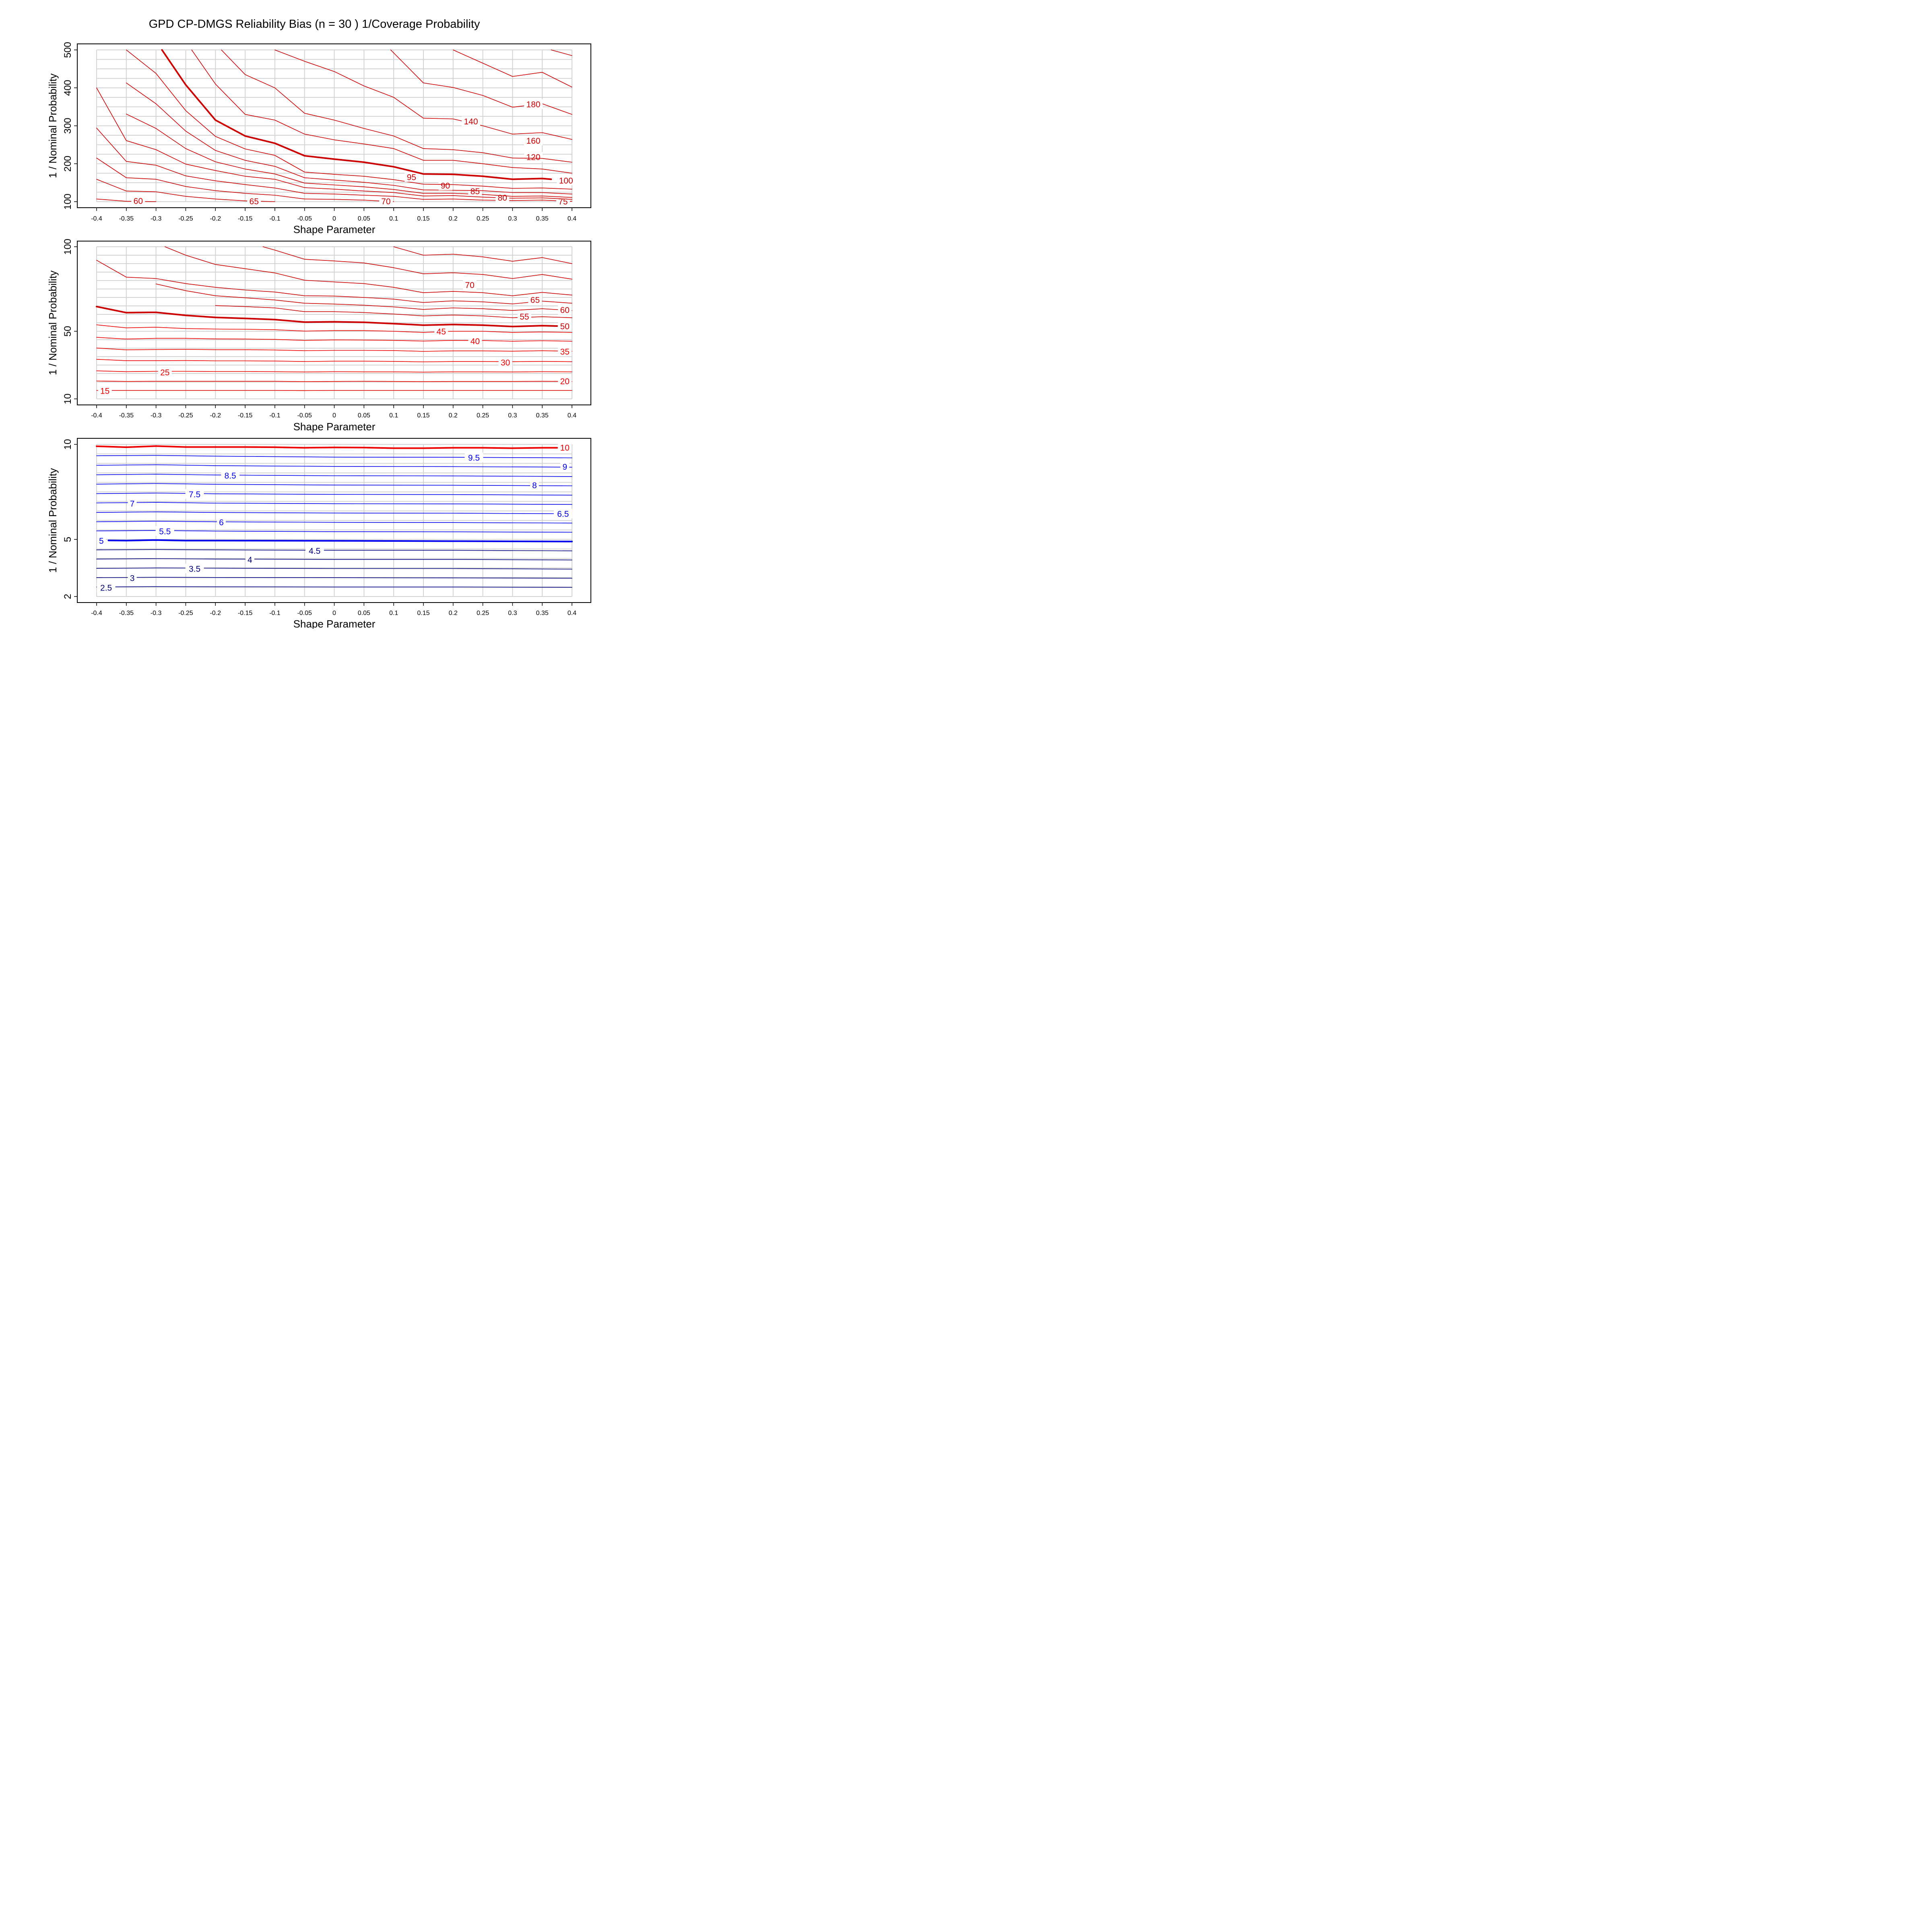 This screenshot has height=1932, width=1932. Describe the element at coordinates (364, 613) in the screenshot. I see `x-tick-label: 0.05` at that location.